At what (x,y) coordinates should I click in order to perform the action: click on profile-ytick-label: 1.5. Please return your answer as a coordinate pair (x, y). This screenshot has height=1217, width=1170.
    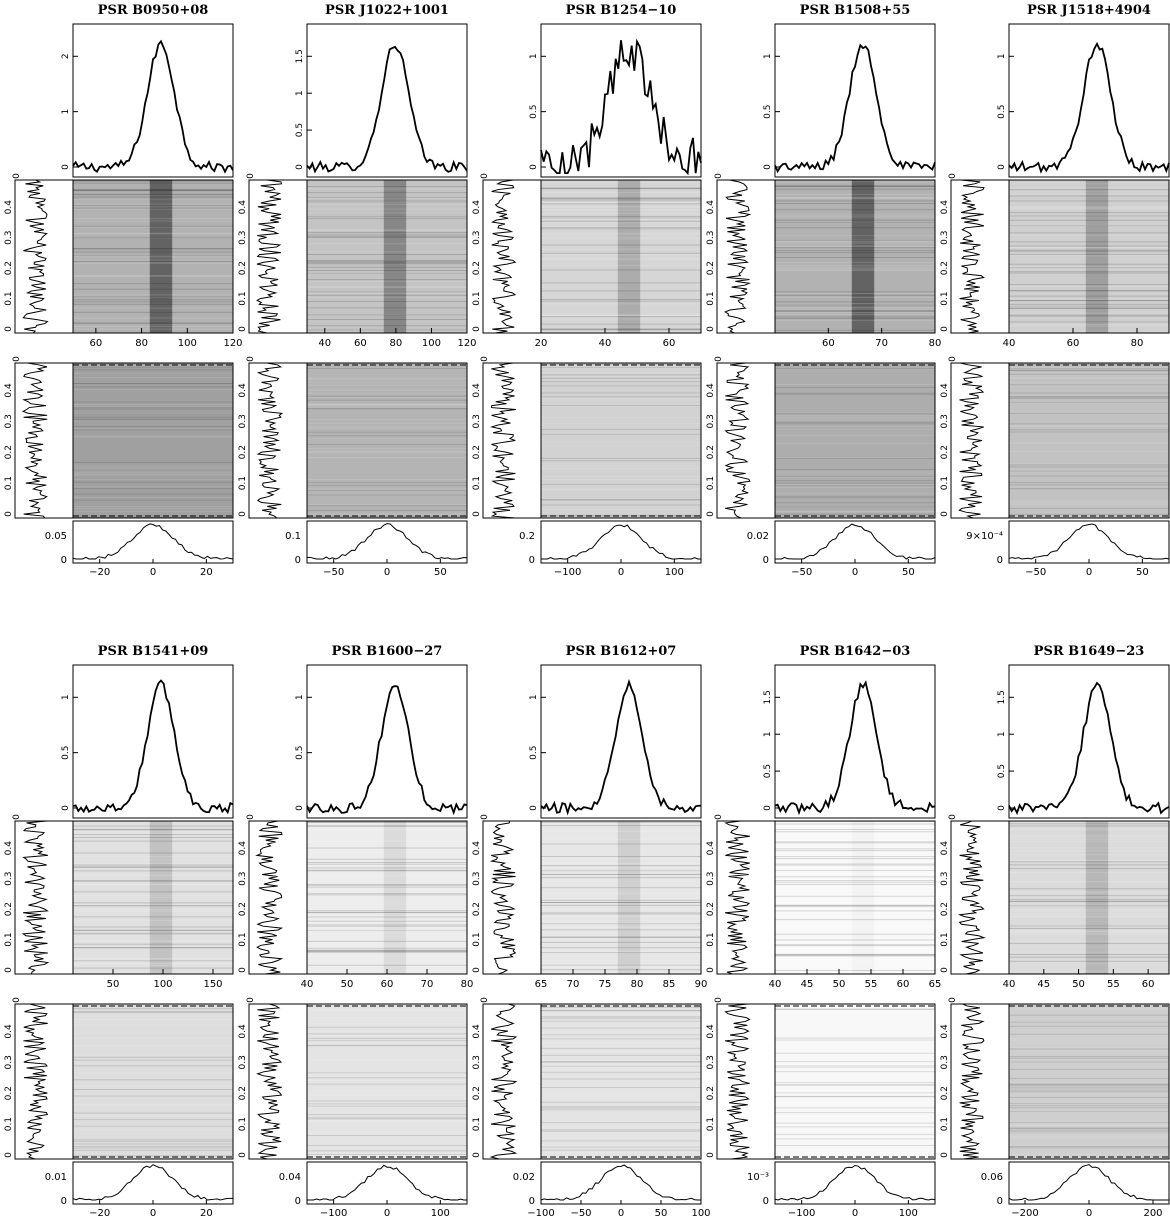
    Looking at the image, I should click on (768, 697).